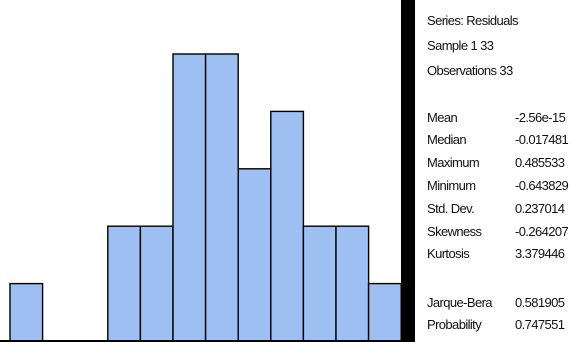 The height and width of the screenshot is (342, 573). What do you see at coordinates (451, 208) in the screenshot?
I see `stat-label: Std. Dev.` at bounding box center [451, 208].